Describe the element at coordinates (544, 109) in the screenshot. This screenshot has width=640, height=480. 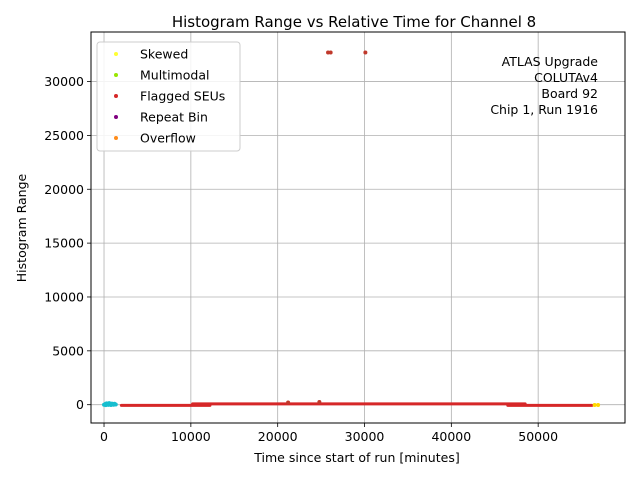
I see `annotation-line: Chip 1, Run 1916` at that location.